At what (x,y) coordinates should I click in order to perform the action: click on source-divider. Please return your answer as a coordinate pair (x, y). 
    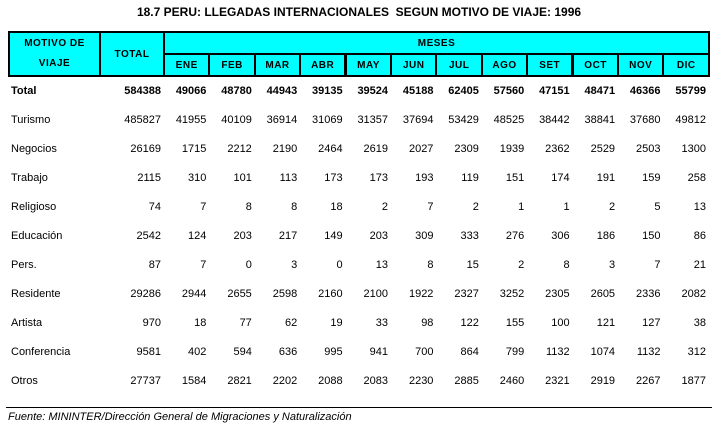
    Looking at the image, I should click on (359, 407).